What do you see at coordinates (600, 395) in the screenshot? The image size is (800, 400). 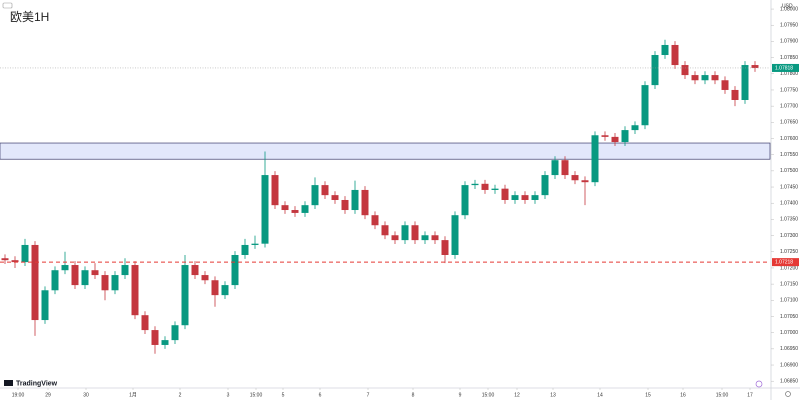 I see `x-tick-label: 14` at bounding box center [600, 395].